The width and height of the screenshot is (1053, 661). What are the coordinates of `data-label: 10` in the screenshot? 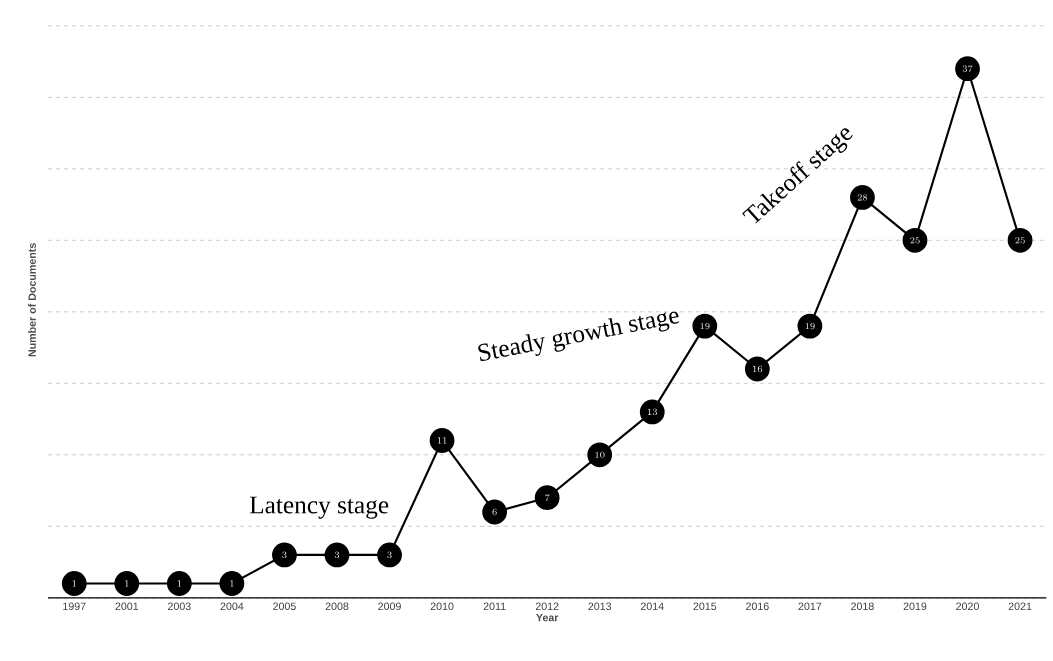 It's located at (600, 454).